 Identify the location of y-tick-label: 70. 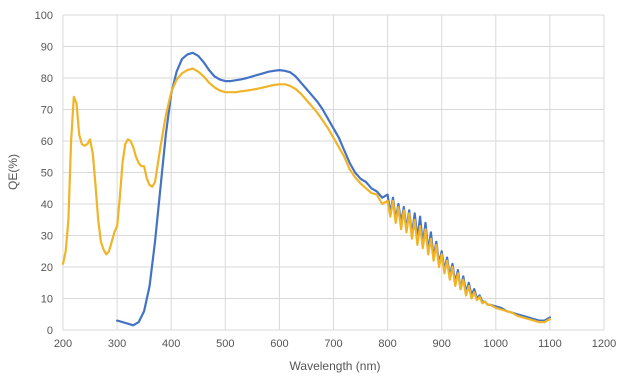
(47, 111).